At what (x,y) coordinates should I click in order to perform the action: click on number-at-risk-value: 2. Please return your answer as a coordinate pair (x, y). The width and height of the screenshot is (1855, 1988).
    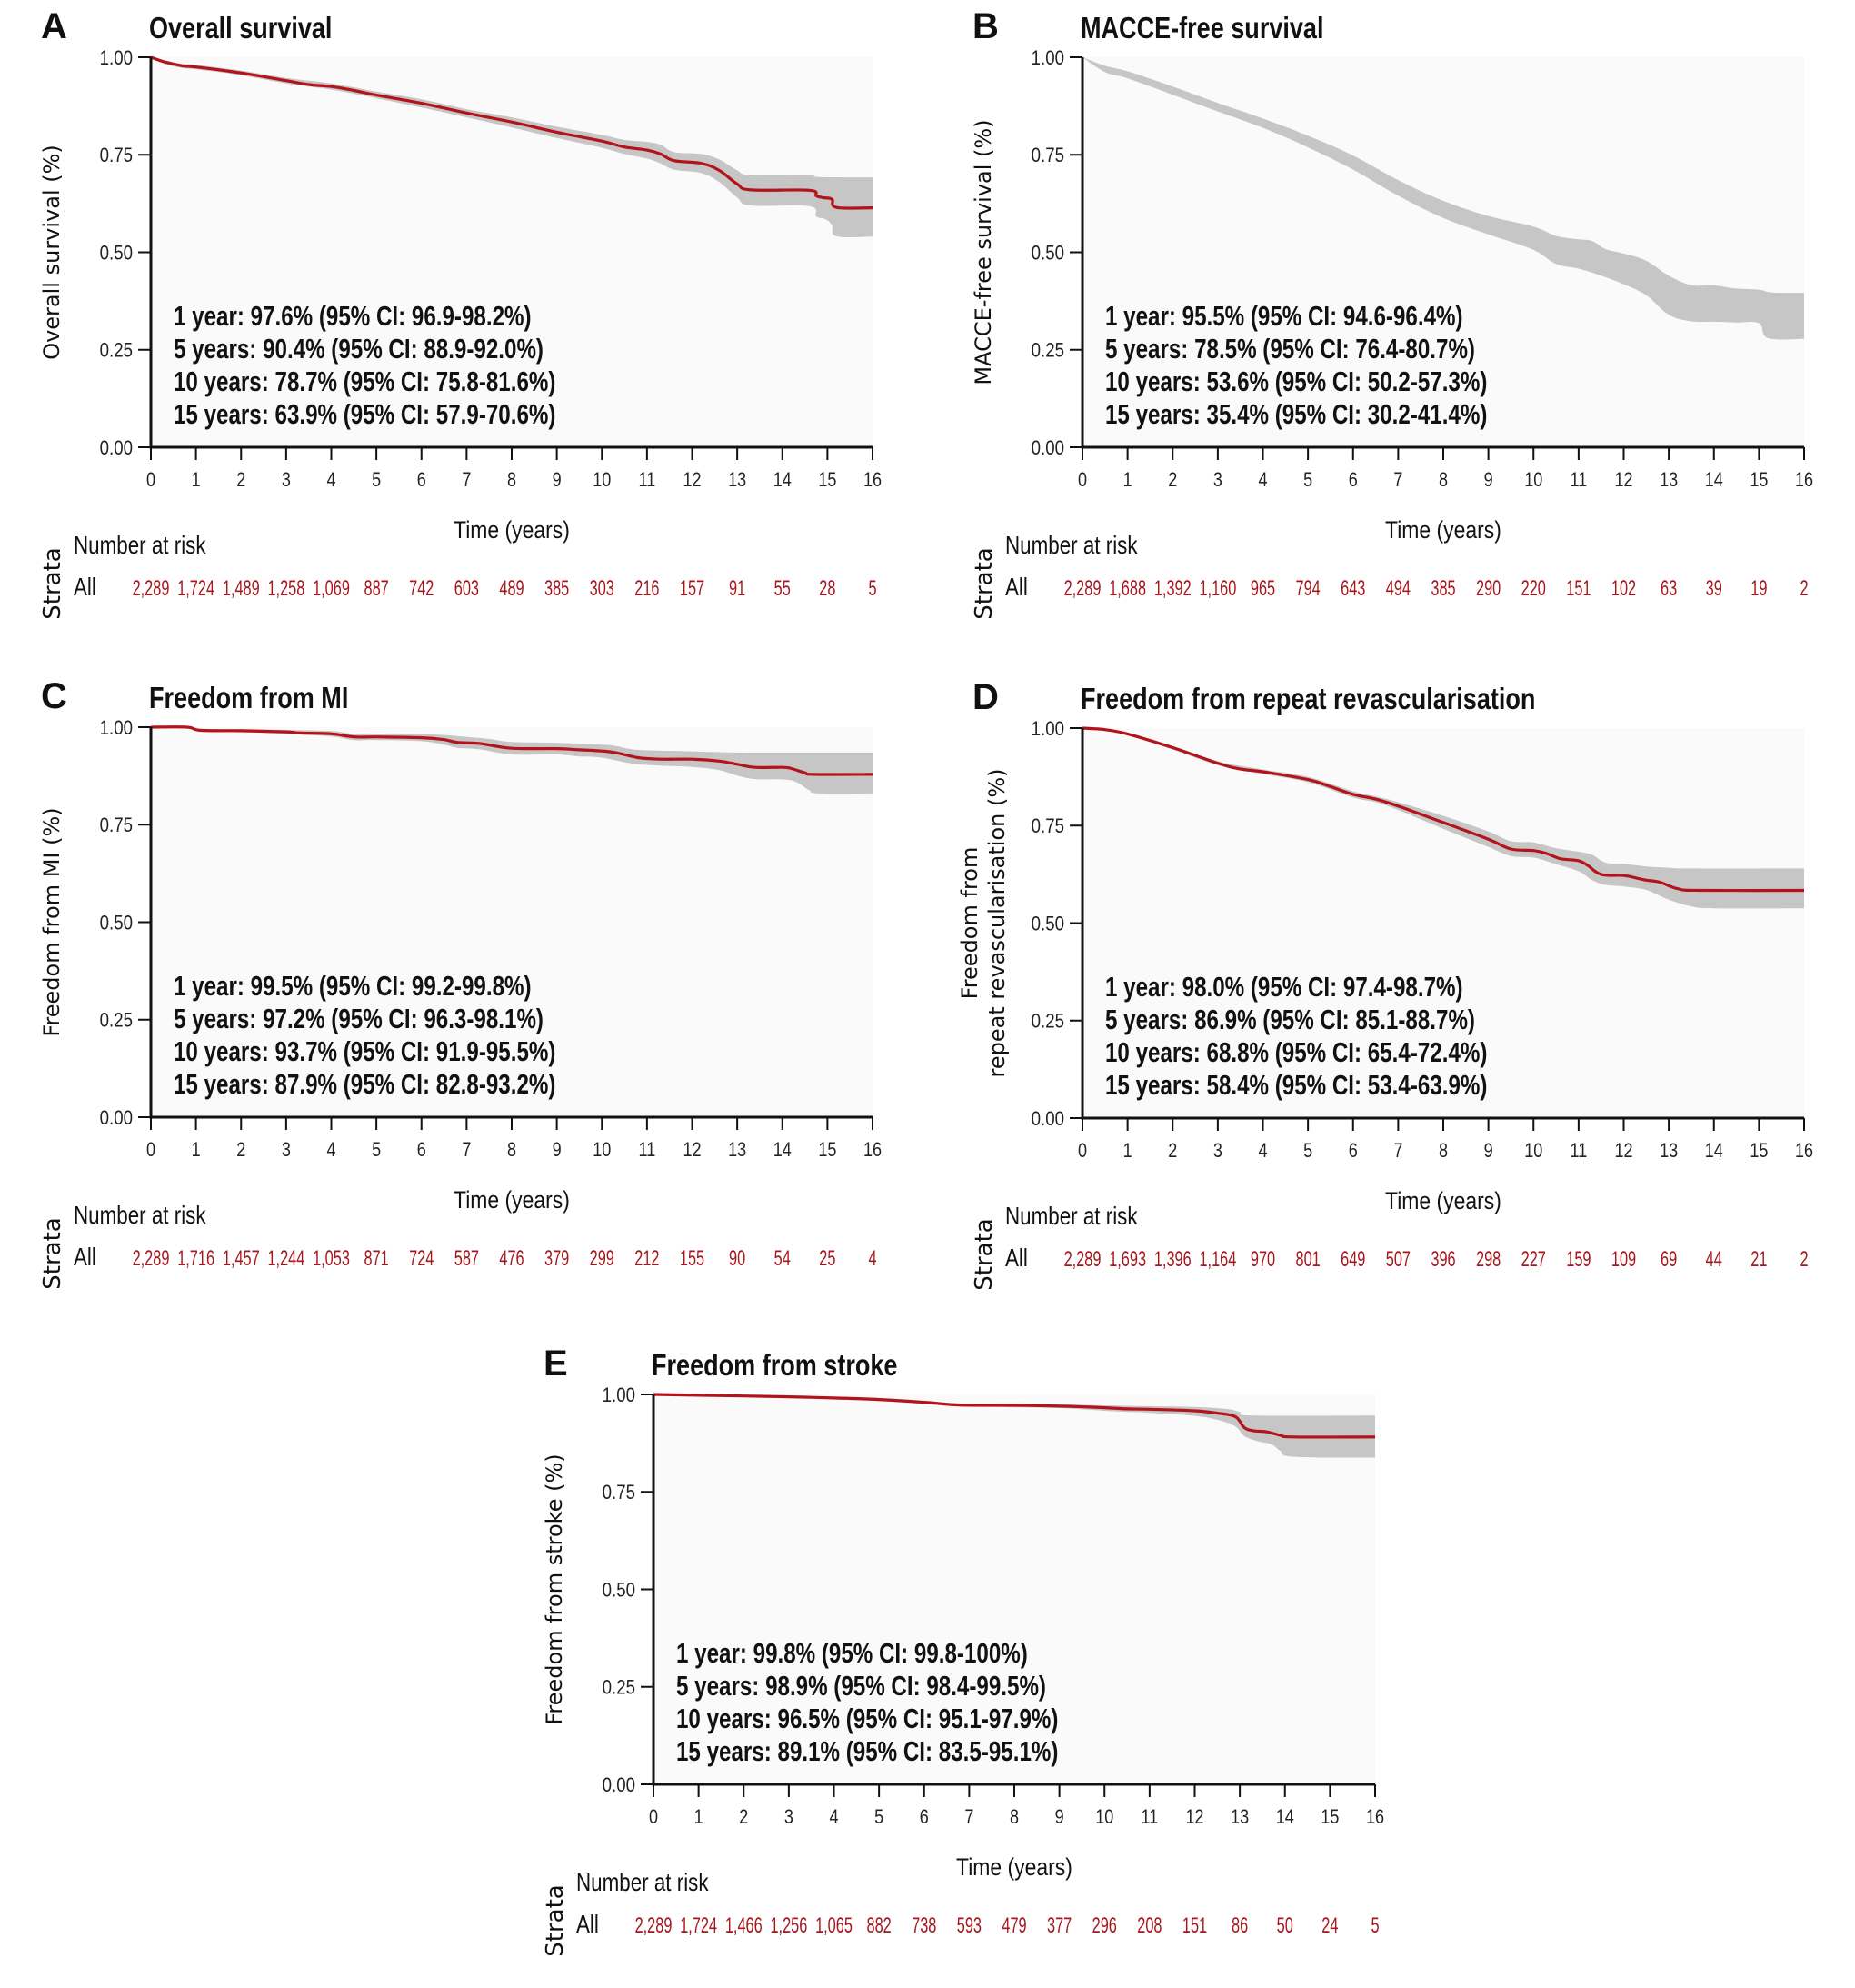
    Looking at the image, I should click on (1804, 1259).